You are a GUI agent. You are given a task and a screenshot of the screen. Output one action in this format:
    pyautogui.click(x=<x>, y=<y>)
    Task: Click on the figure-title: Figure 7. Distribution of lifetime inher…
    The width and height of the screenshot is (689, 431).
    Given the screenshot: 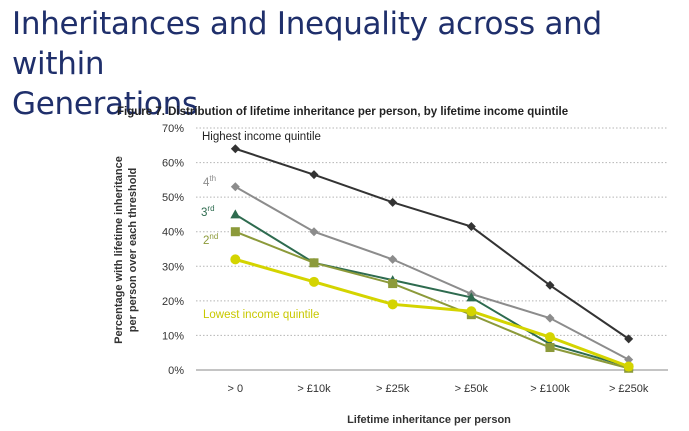 What is the action you would take?
    pyautogui.click(x=342, y=112)
    